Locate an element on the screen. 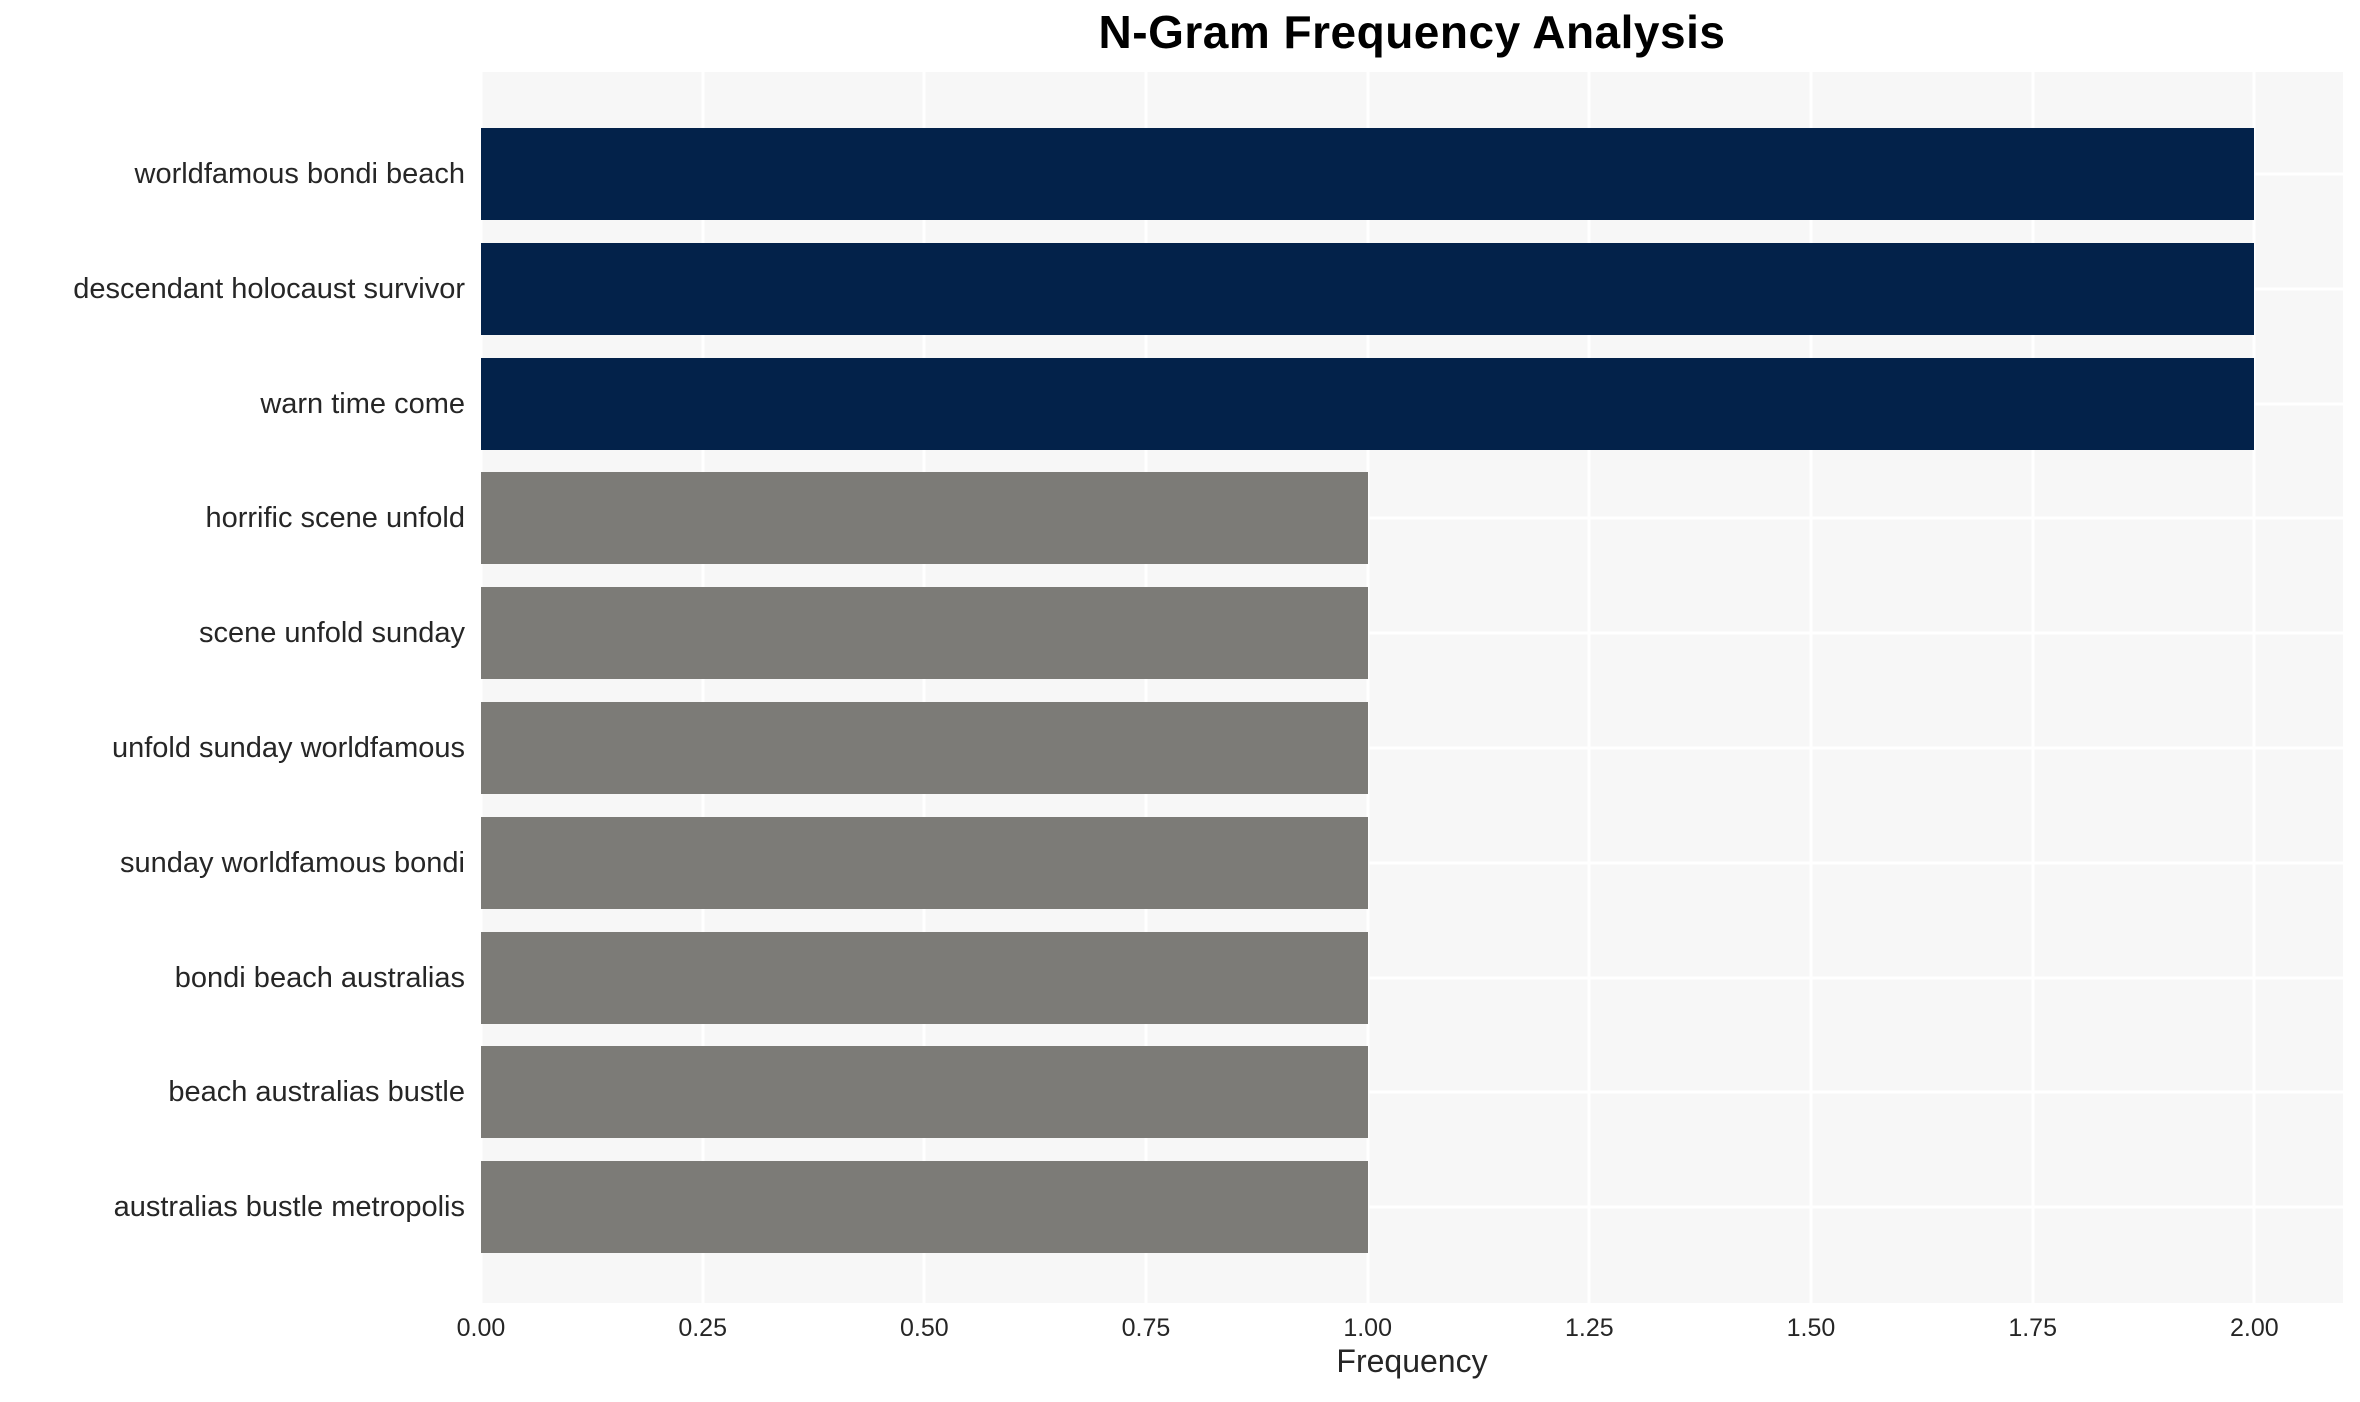 Image resolution: width=2360 pixels, height=1402 pixels. x-tick-label: 0.50 is located at coordinates (924, 1328).